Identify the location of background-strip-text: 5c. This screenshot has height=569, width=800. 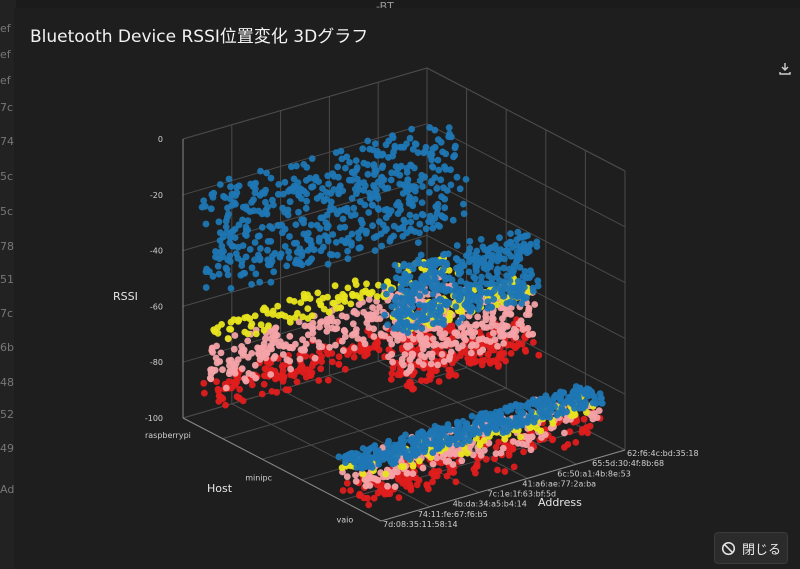
(7, 176).